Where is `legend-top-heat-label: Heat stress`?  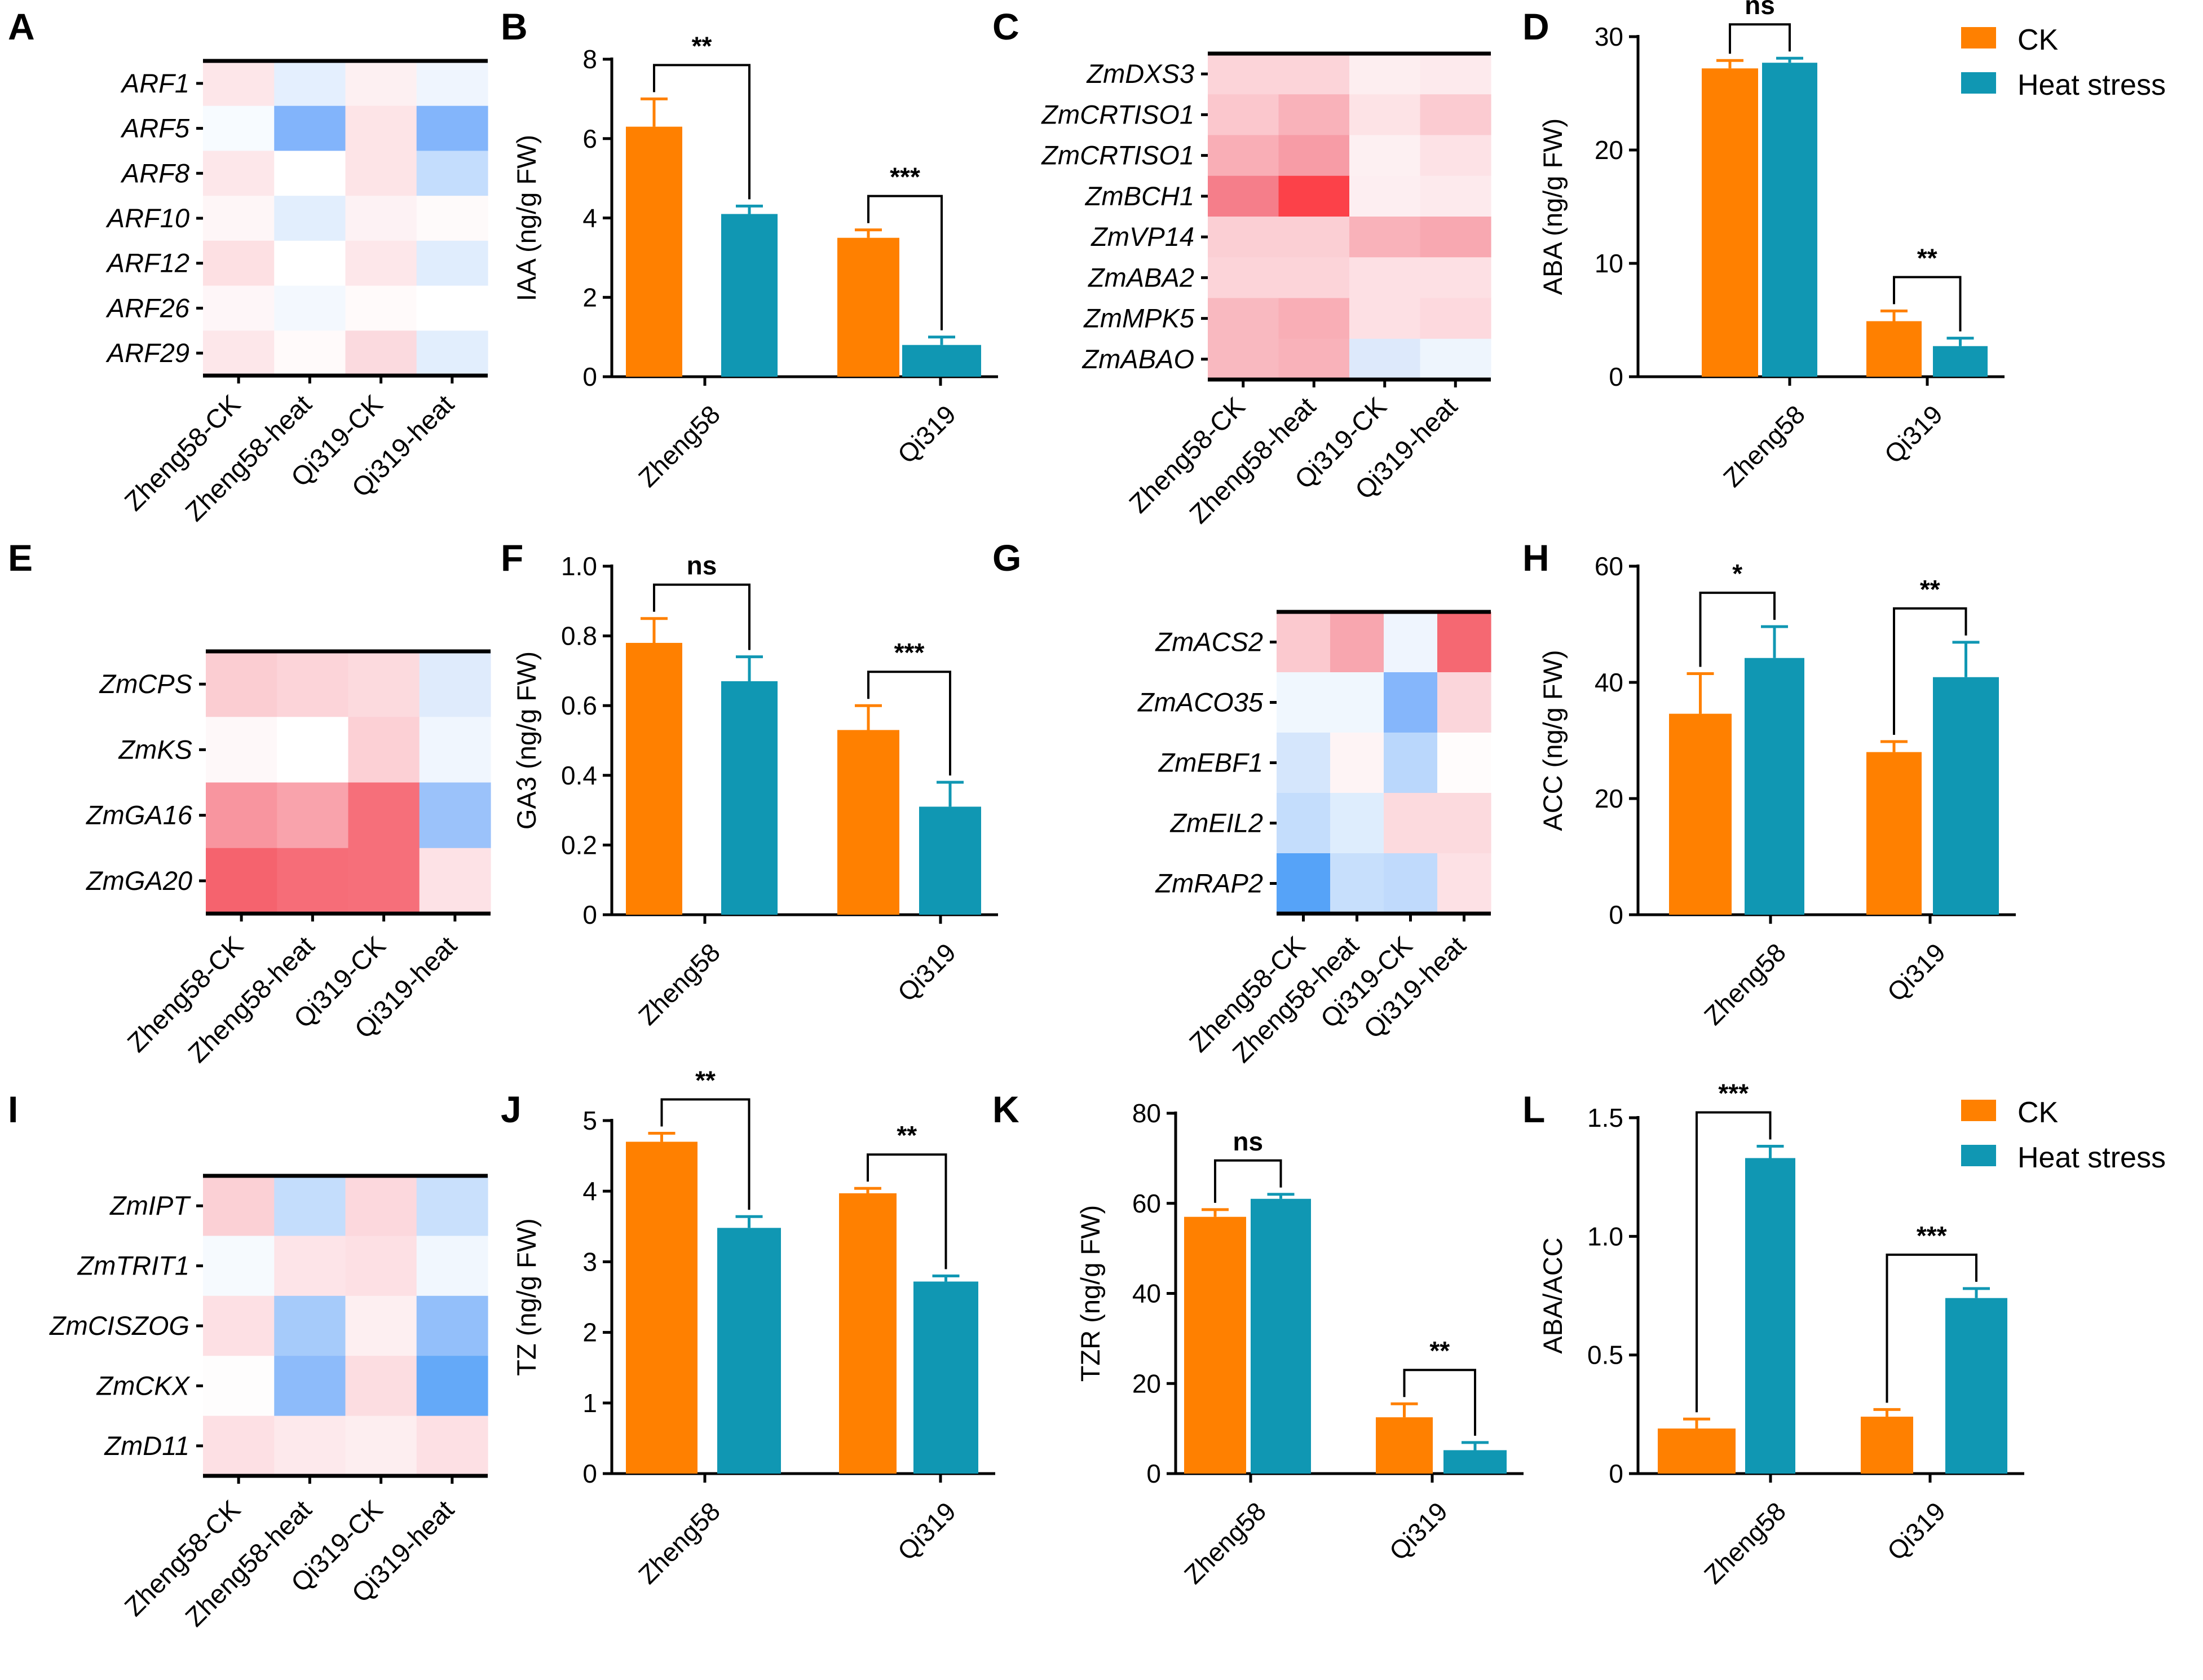 legend-top-heat-label: Heat stress is located at coordinates (2091, 85).